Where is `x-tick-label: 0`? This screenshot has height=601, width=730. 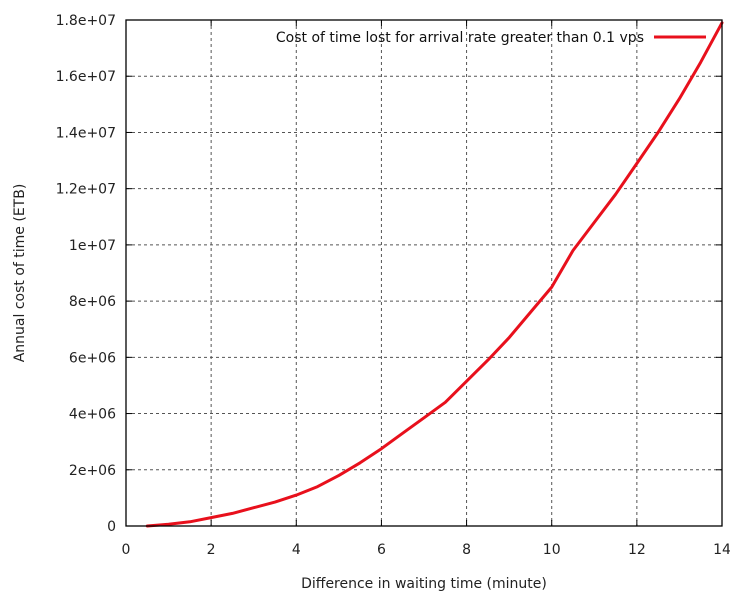
x-tick-label: 0 is located at coordinates (126, 550).